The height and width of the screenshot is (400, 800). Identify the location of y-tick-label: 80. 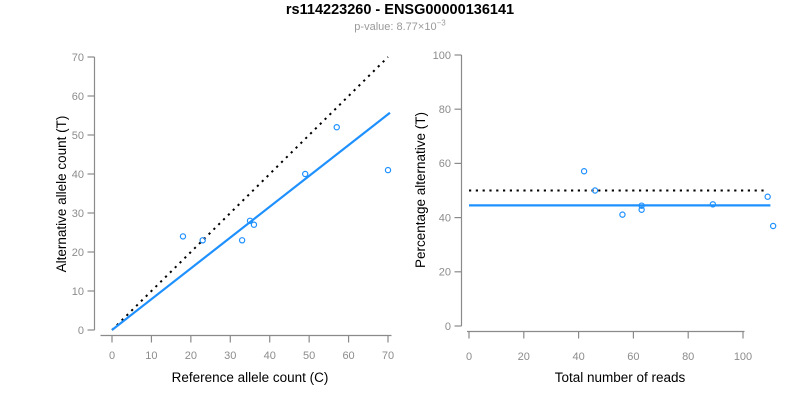
(445, 110).